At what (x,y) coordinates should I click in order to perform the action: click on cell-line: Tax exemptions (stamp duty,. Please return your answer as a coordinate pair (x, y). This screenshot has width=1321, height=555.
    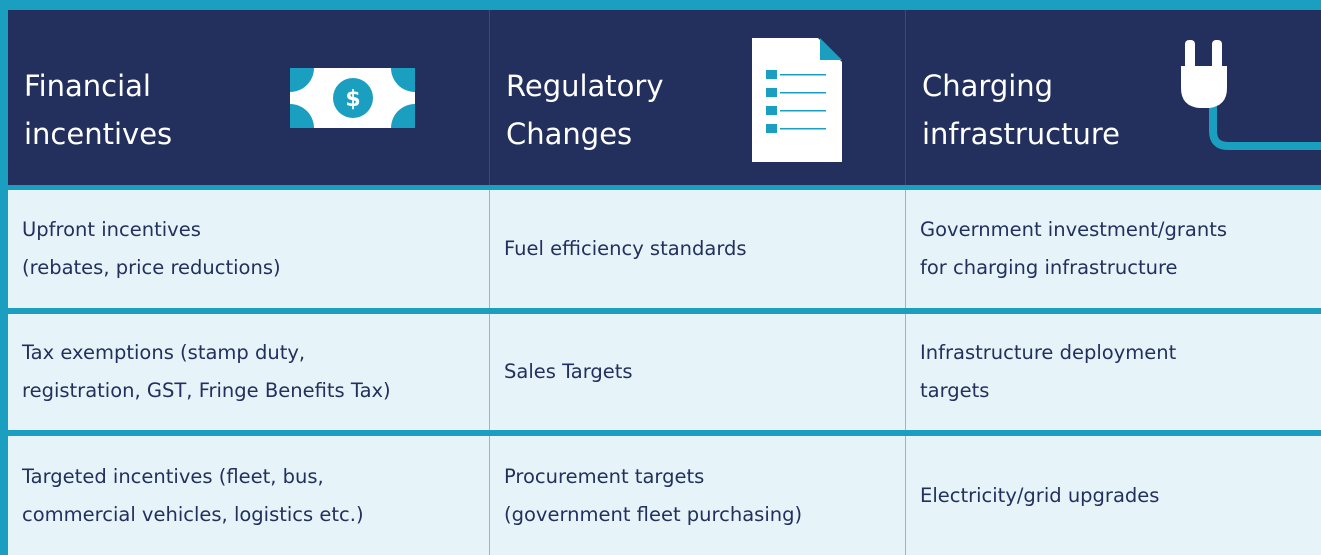
    Looking at the image, I should click on (164, 352).